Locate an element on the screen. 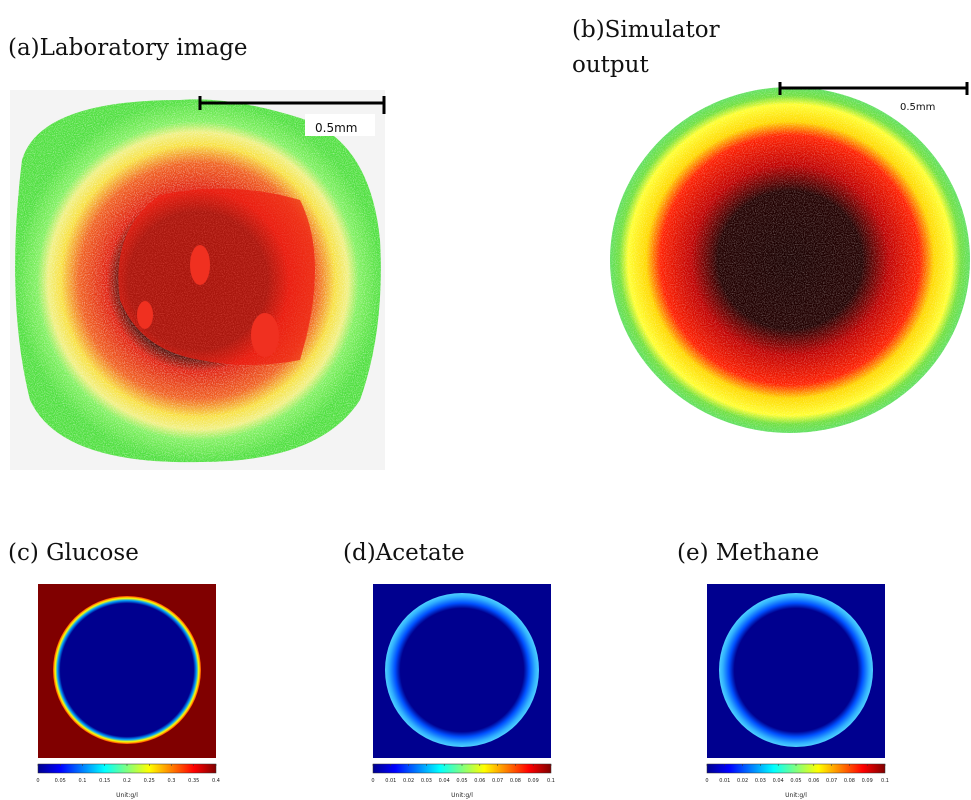 The height and width of the screenshot is (800, 971). panel-label: (e) Methane is located at coordinates (748, 553).